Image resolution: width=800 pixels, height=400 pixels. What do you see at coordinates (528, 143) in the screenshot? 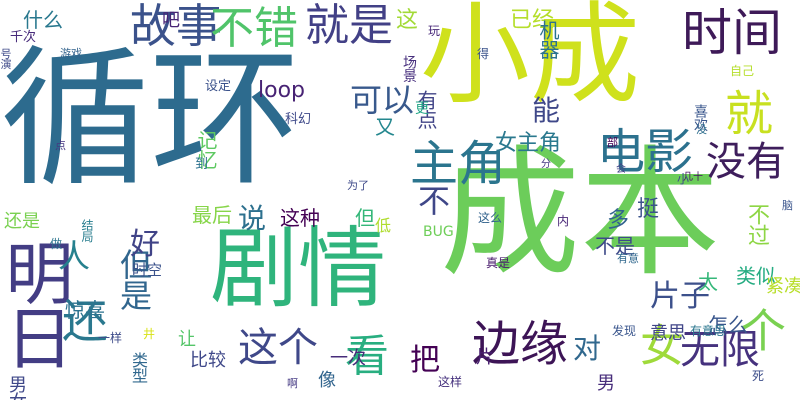
I see `cloud-word: 女主角` at bounding box center [528, 143].